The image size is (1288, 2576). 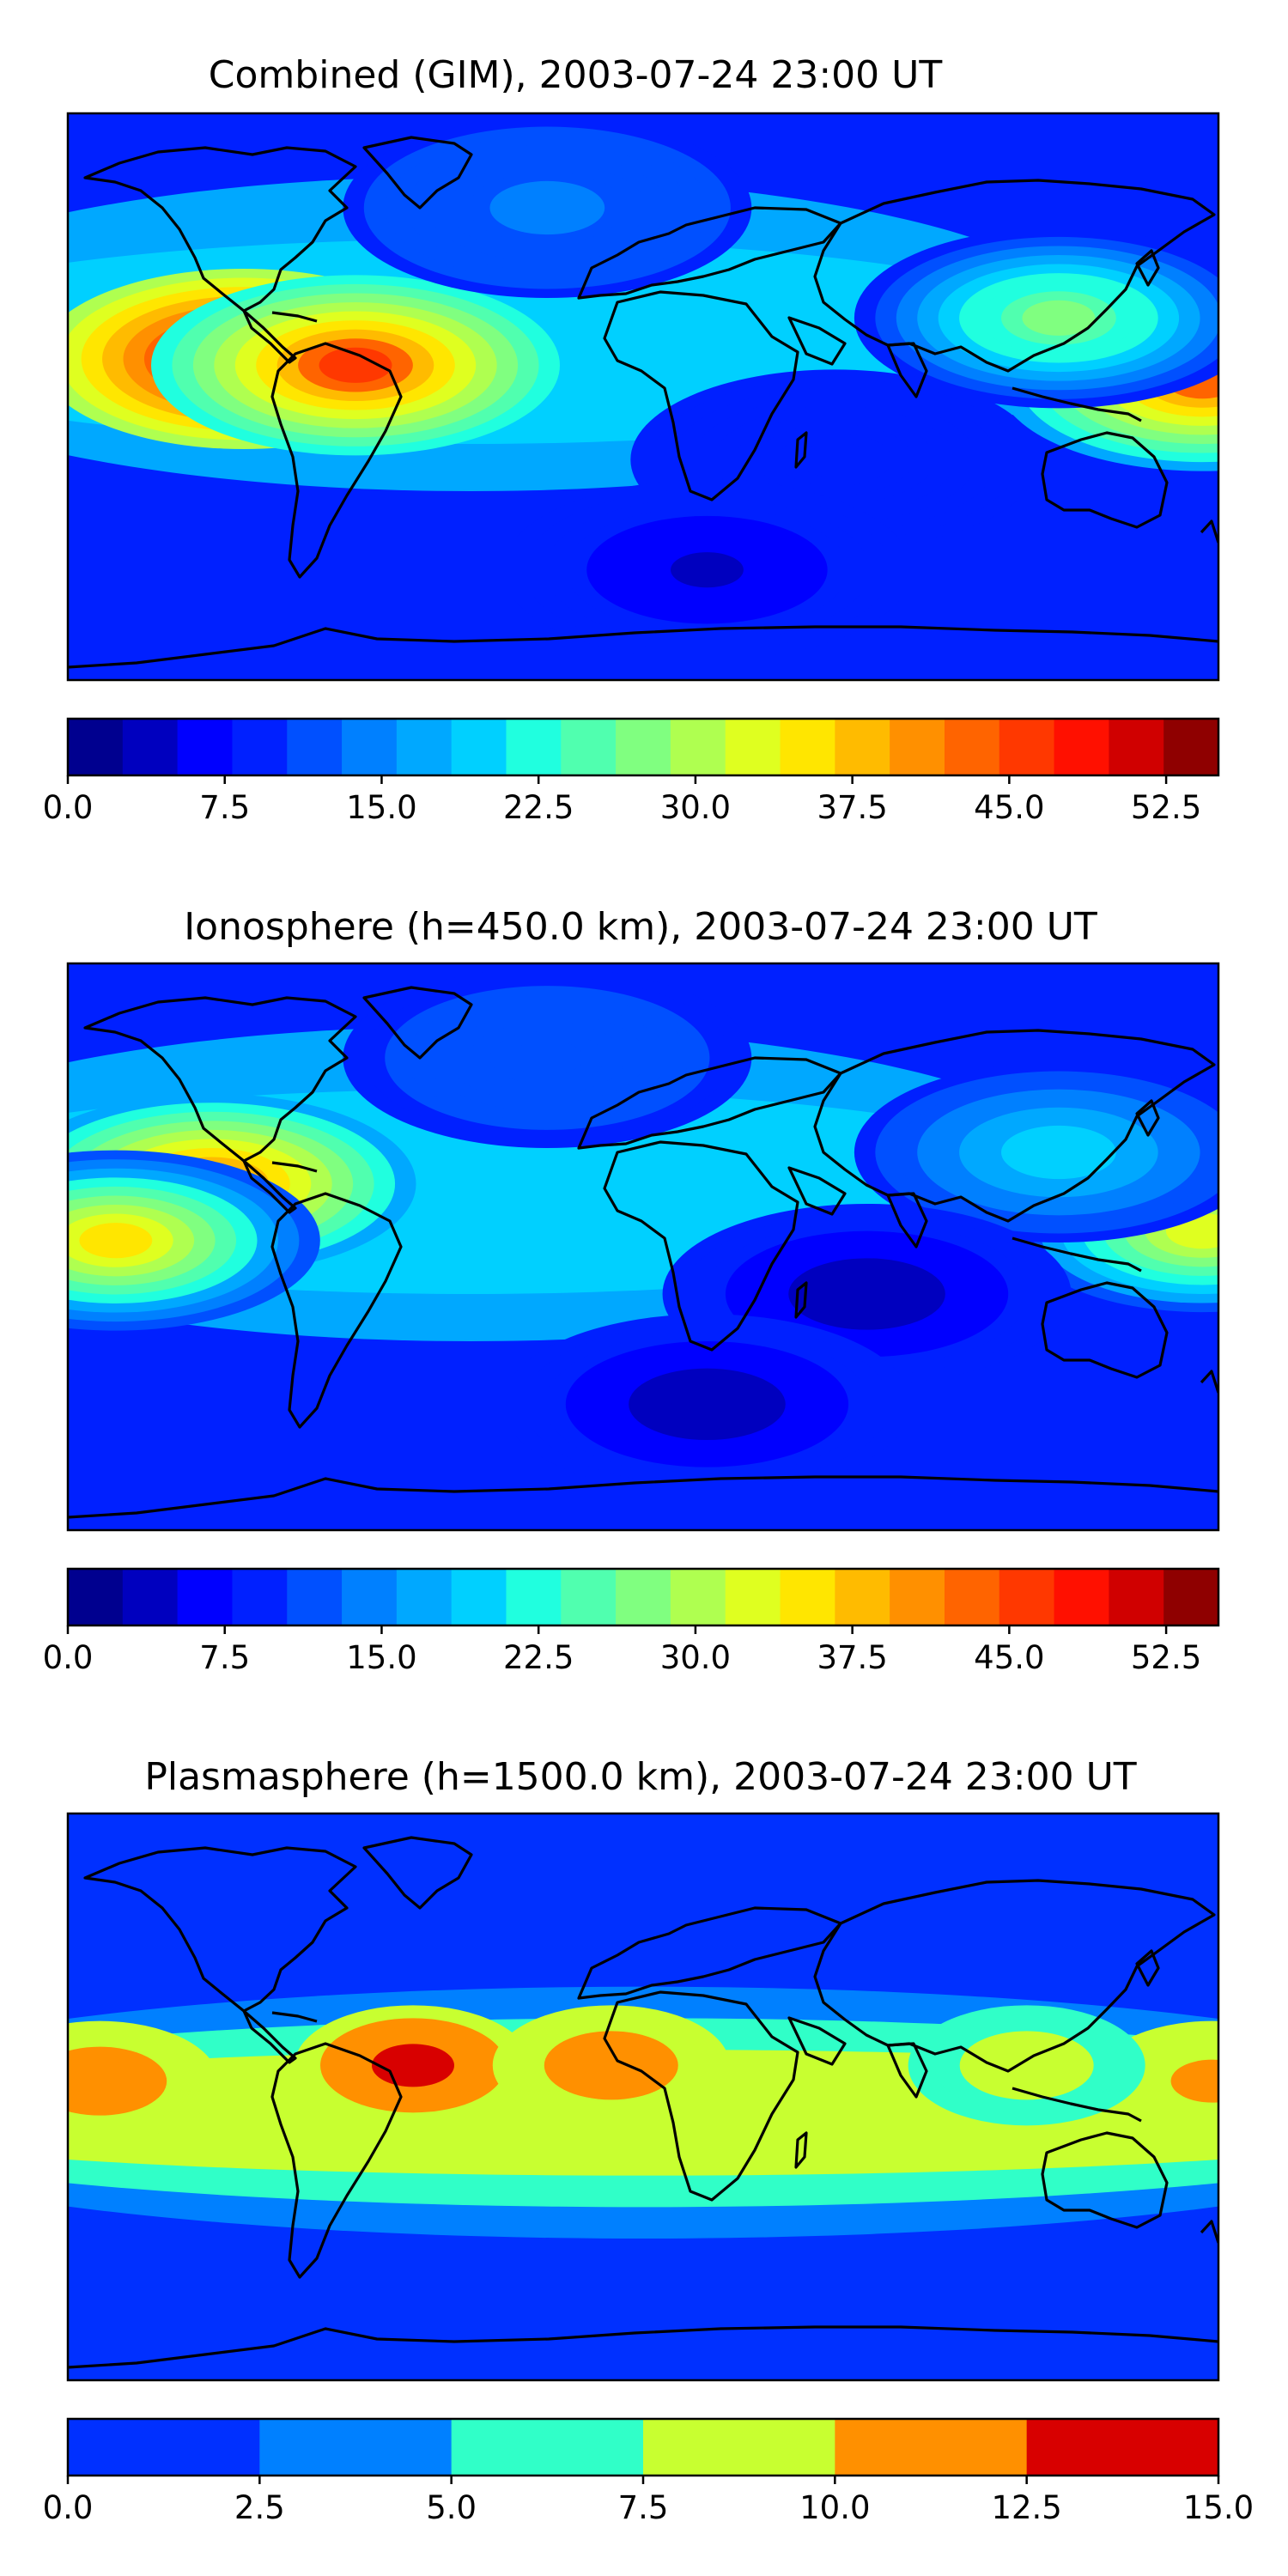 I want to click on colorbar-tick-label: 12.5, so click(x=1026, y=2507).